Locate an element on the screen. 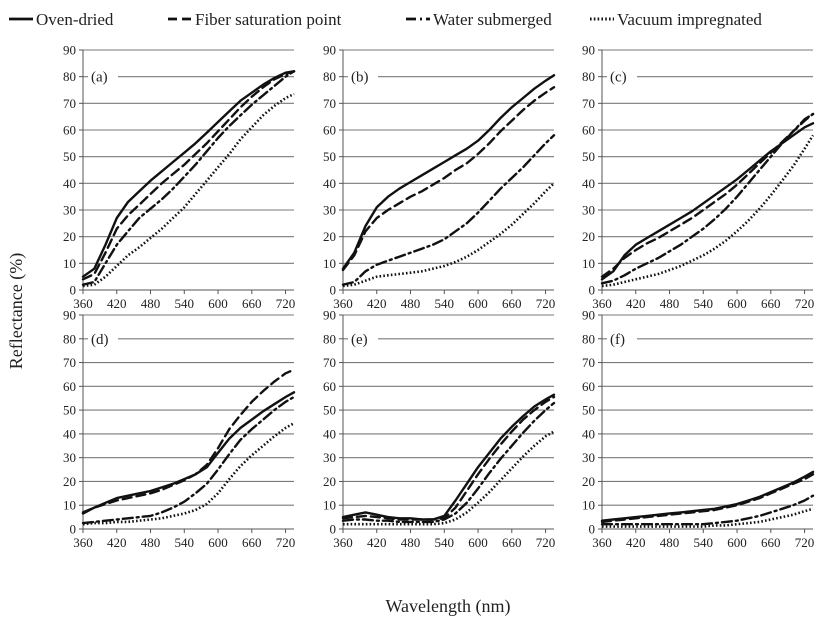 The width and height of the screenshot is (831, 622). legend-item-vacuum-impregnated: Vacuum impregnated is located at coordinates (676, 19).